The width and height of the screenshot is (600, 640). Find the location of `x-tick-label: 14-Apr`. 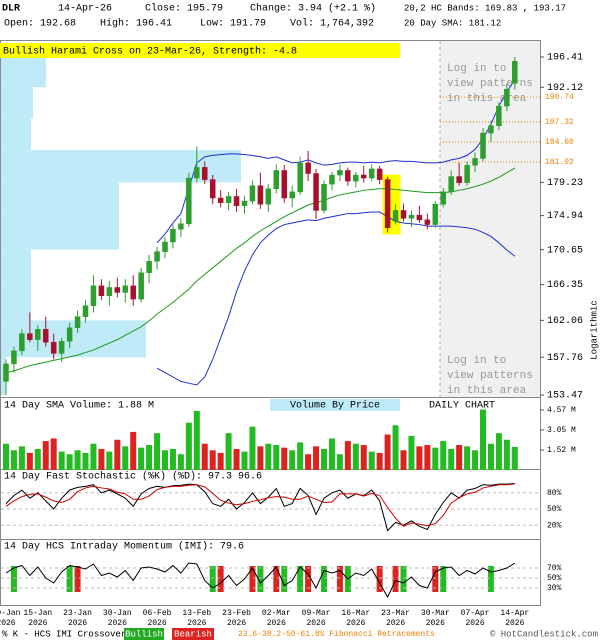

x-tick-label: 14-Apr is located at coordinates (514, 613).